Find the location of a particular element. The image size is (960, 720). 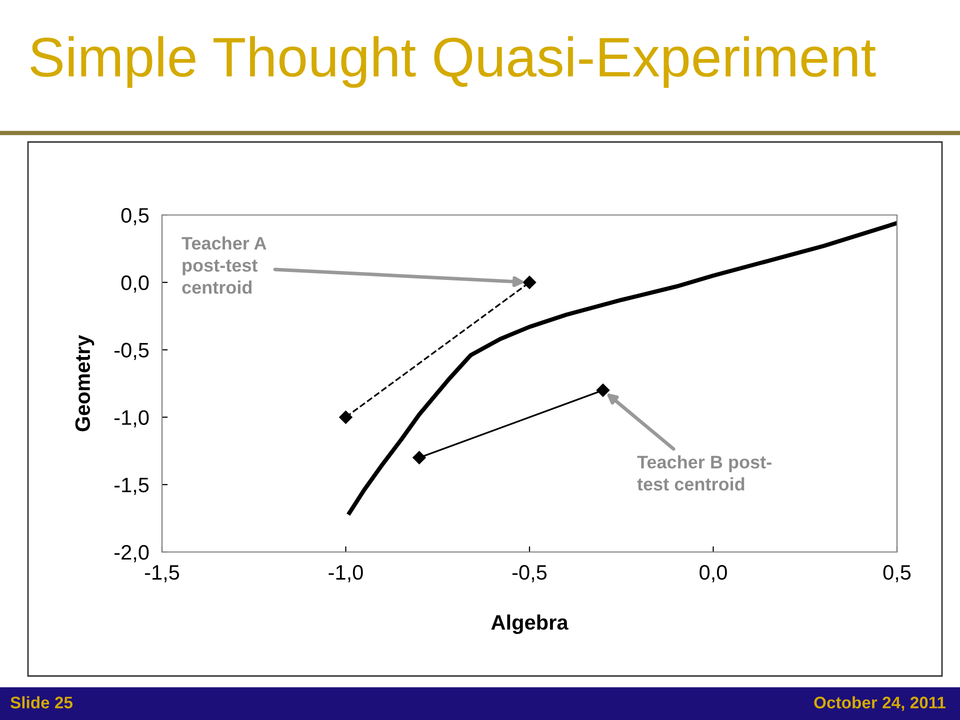

text: October 24, 2011 is located at coordinates (880, 703).